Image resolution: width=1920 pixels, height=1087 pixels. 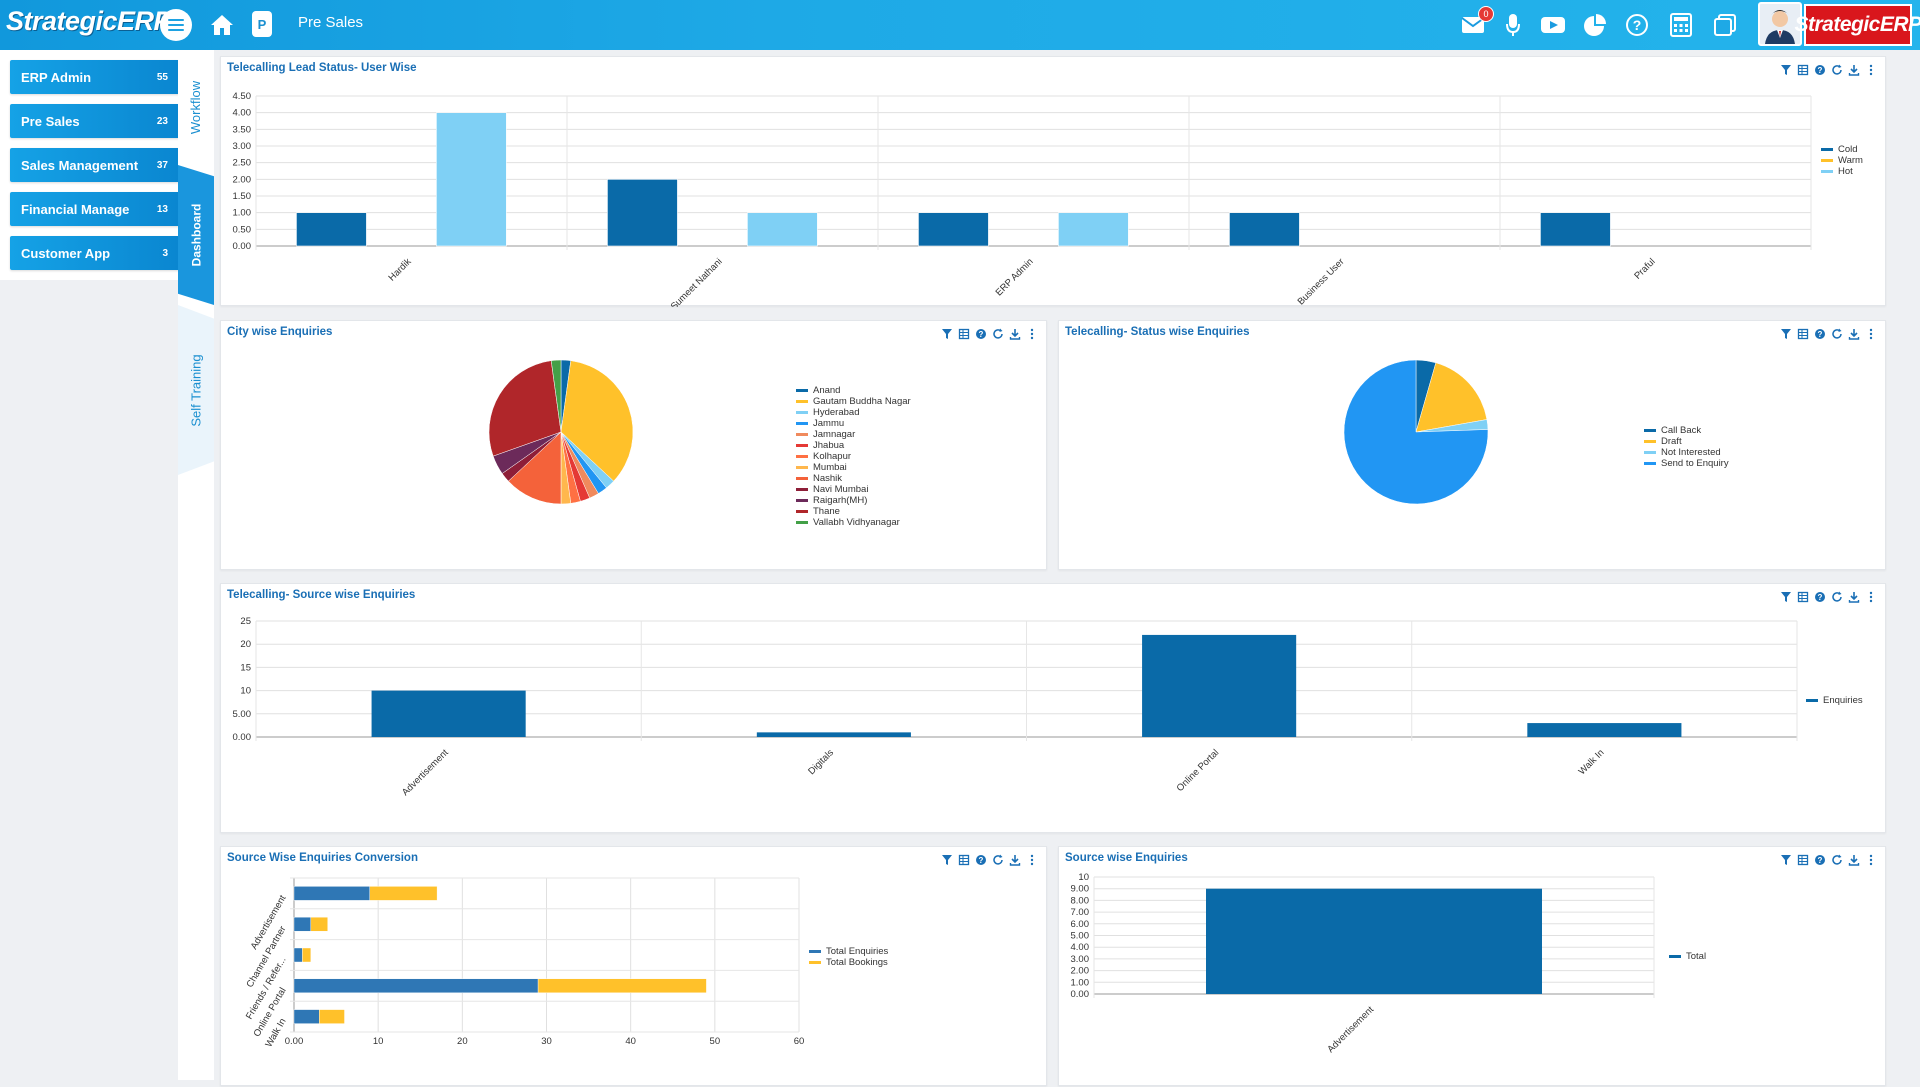 What do you see at coordinates (1126, 858) in the screenshot?
I see `panel-title: Source wise Enquiries` at bounding box center [1126, 858].